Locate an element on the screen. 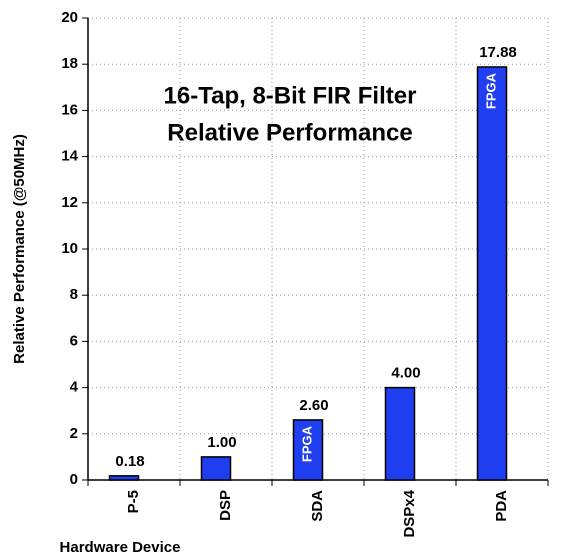  x-tick-label: P-5 is located at coordinates (133, 501).